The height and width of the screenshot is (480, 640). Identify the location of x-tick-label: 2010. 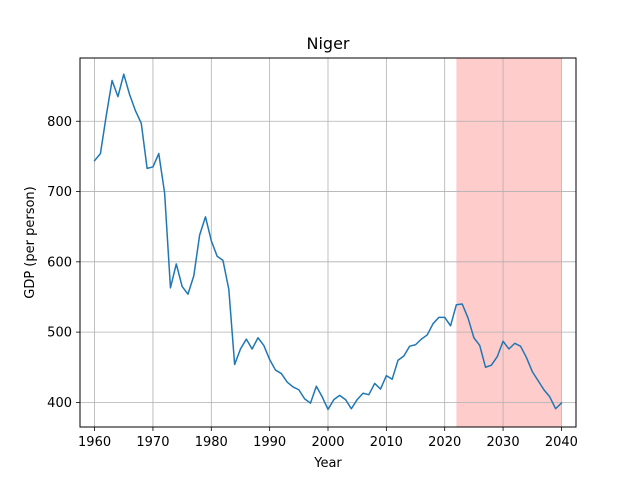
(386, 442).